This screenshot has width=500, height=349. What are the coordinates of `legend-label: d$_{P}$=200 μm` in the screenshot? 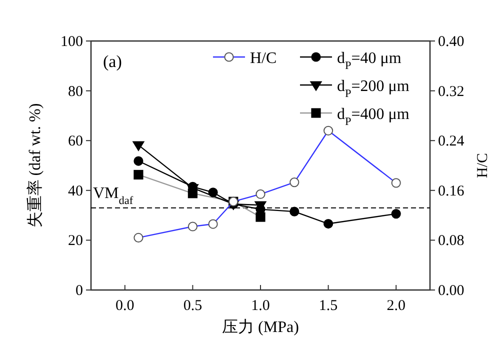 It's located at (373, 89).